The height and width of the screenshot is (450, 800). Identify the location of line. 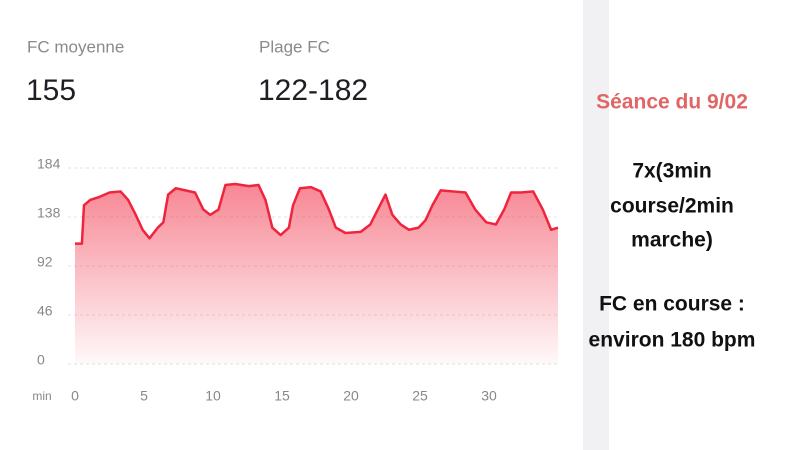
(317, 213).